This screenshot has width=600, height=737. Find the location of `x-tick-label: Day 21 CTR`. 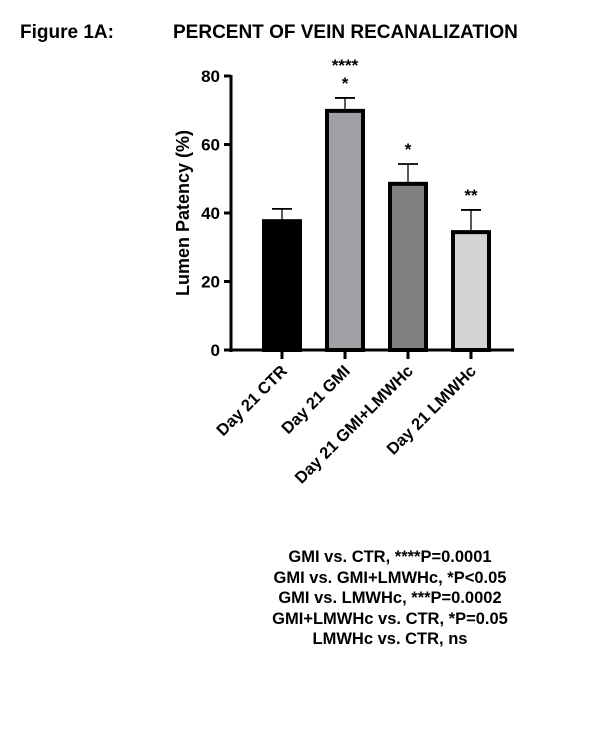

x-tick-label: Day 21 CTR is located at coordinates (252, 401).